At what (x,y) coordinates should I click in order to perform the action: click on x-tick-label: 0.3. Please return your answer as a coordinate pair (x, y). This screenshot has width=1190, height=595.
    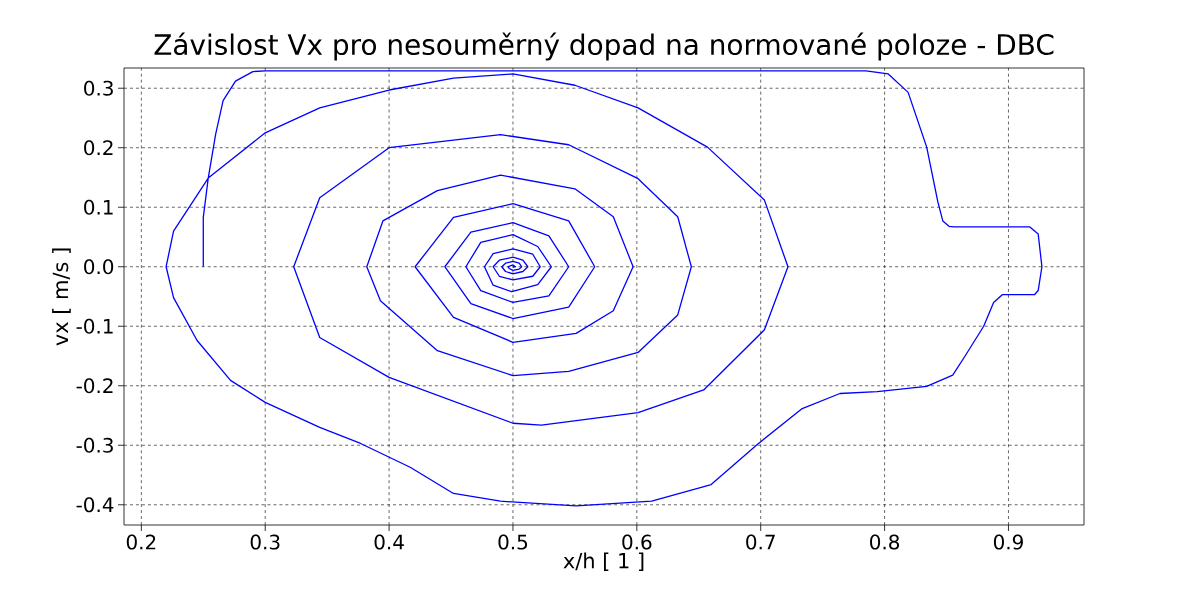
    Looking at the image, I should click on (265, 542).